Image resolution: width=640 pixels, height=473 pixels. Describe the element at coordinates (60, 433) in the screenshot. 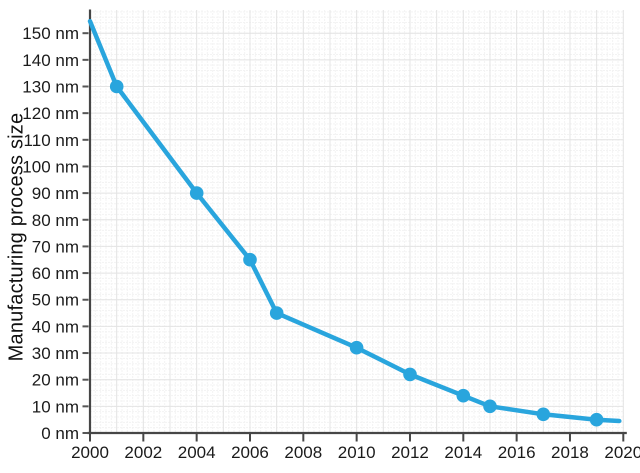

I see `y-tick-label: 0 nm` at that location.